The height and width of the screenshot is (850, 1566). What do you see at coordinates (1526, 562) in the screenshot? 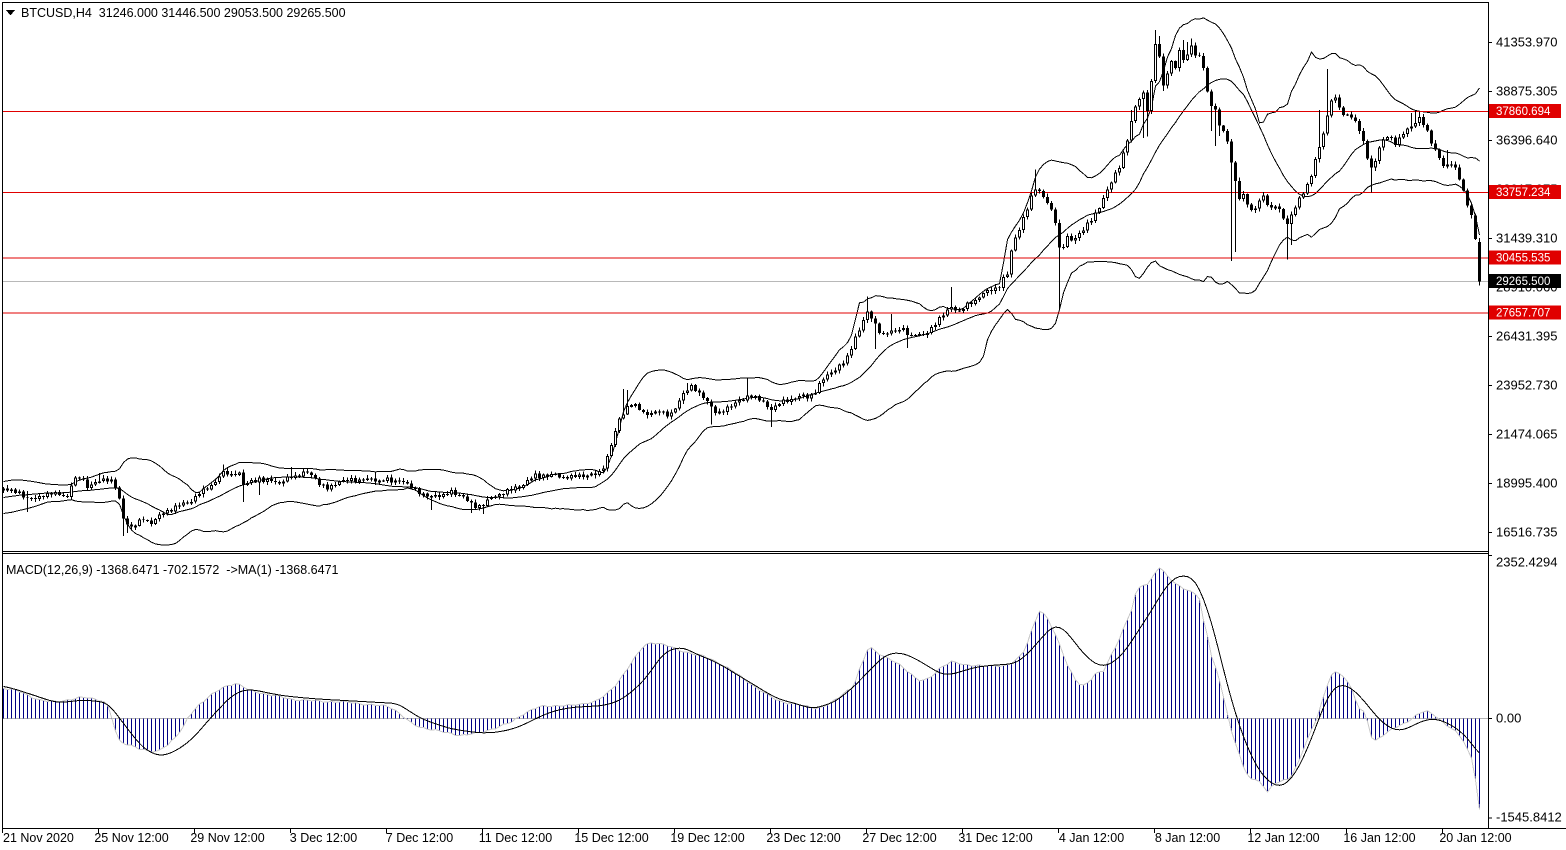
I see `svg-text: 2352.4294` at bounding box center [1526, 562].